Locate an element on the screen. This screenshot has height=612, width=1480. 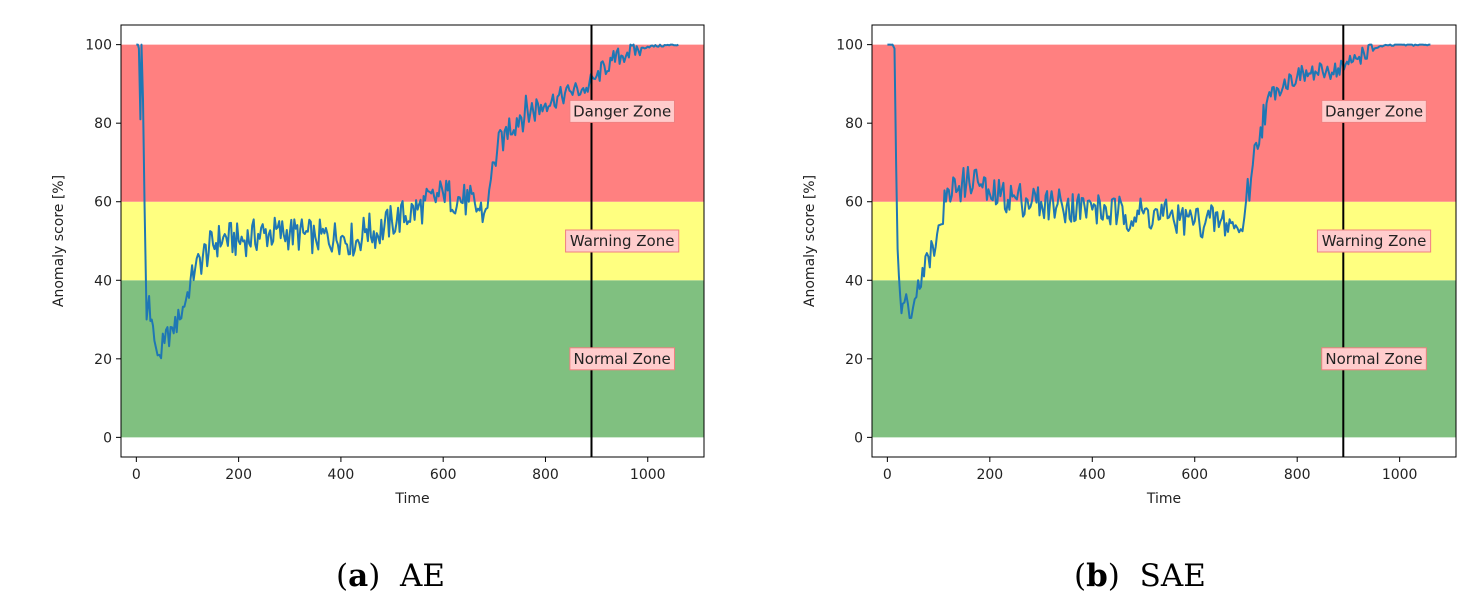
caption-b: (b) SAE is located at coordinates (1140, 576).